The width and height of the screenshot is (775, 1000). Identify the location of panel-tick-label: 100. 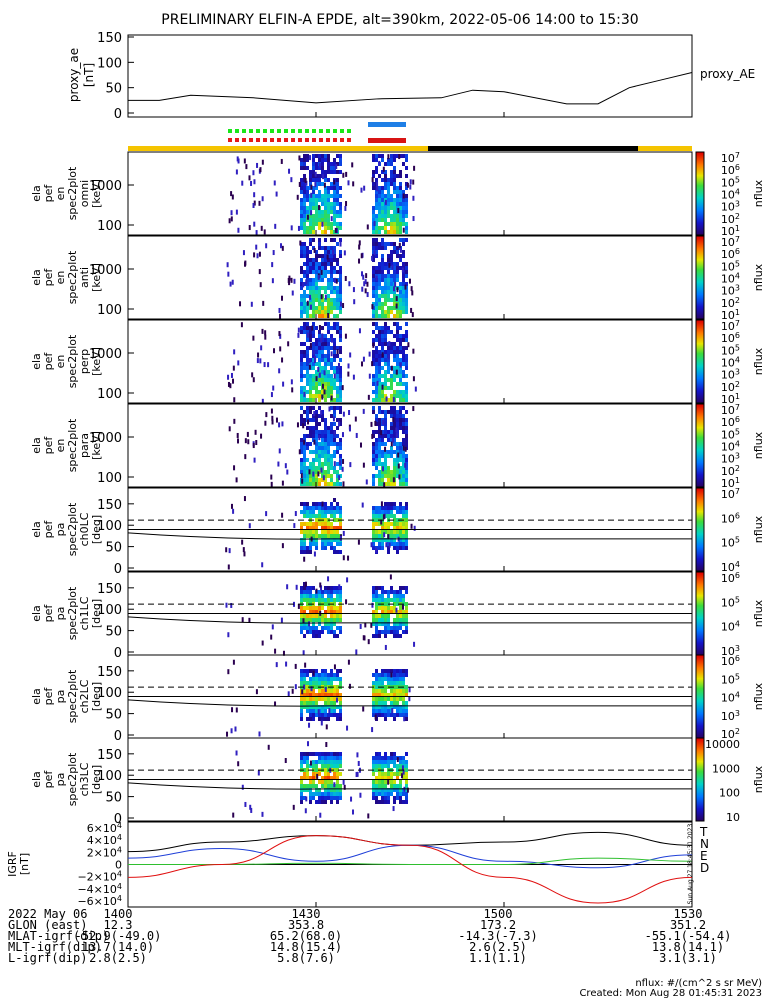
(109, 776).